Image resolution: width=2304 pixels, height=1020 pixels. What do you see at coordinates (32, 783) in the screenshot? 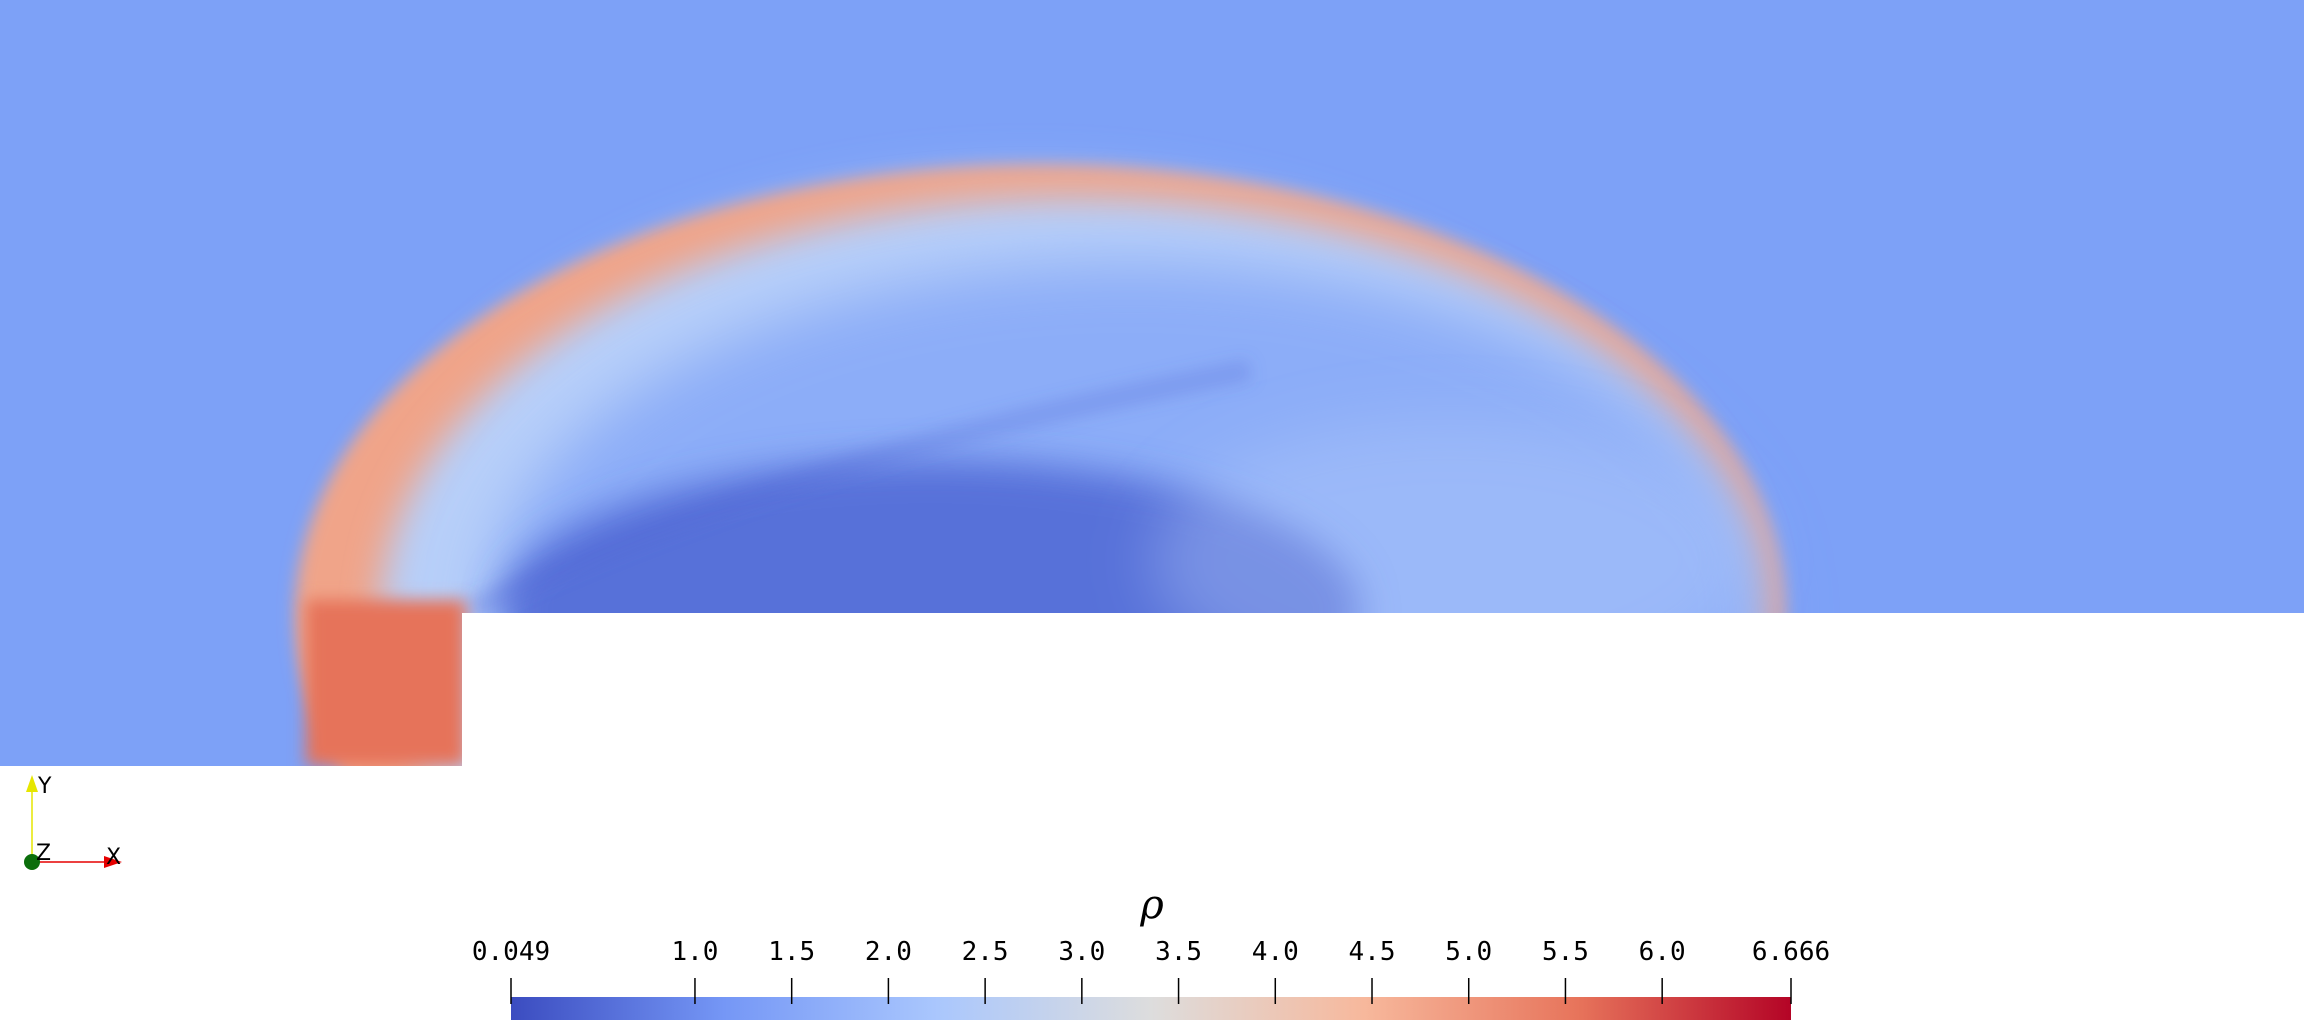
I see `y-axis-arrowhead` at bounding box center [32, 783].